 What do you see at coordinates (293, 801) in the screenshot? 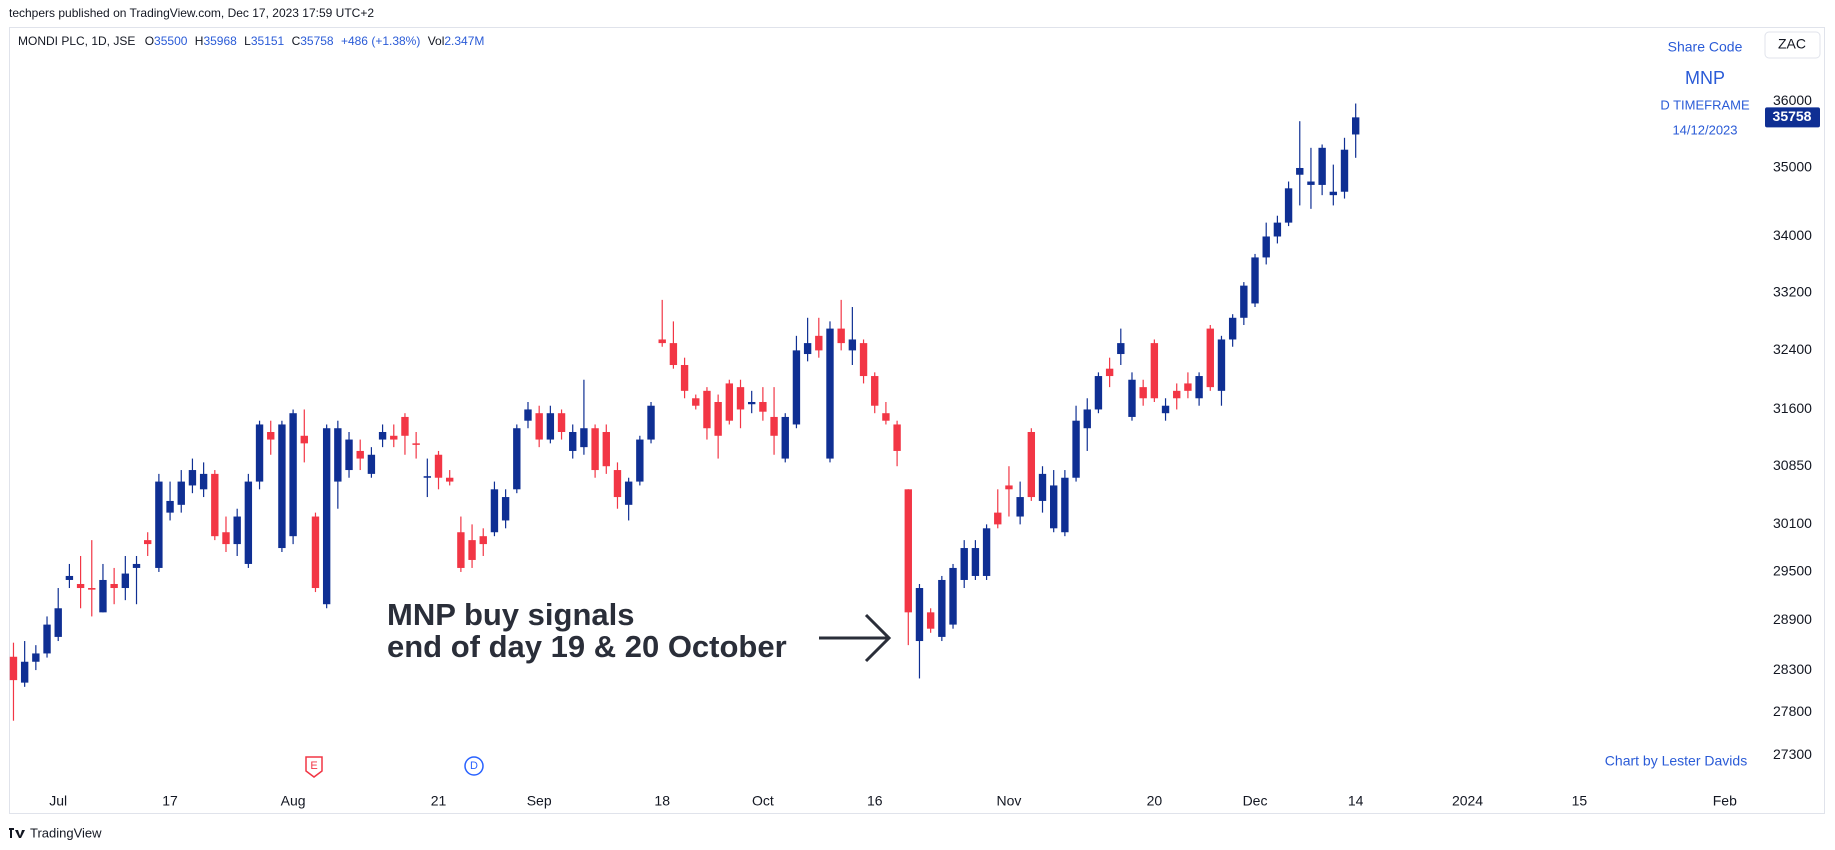
I see `x-tick-label: Aug` at bounding box center [293, 801].